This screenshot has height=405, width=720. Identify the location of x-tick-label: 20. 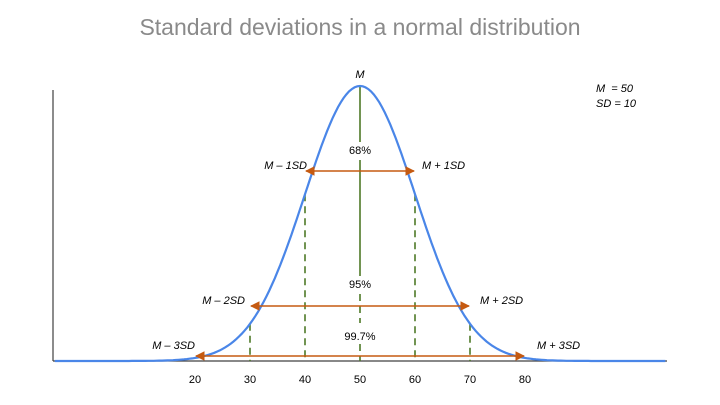
(195, 380).